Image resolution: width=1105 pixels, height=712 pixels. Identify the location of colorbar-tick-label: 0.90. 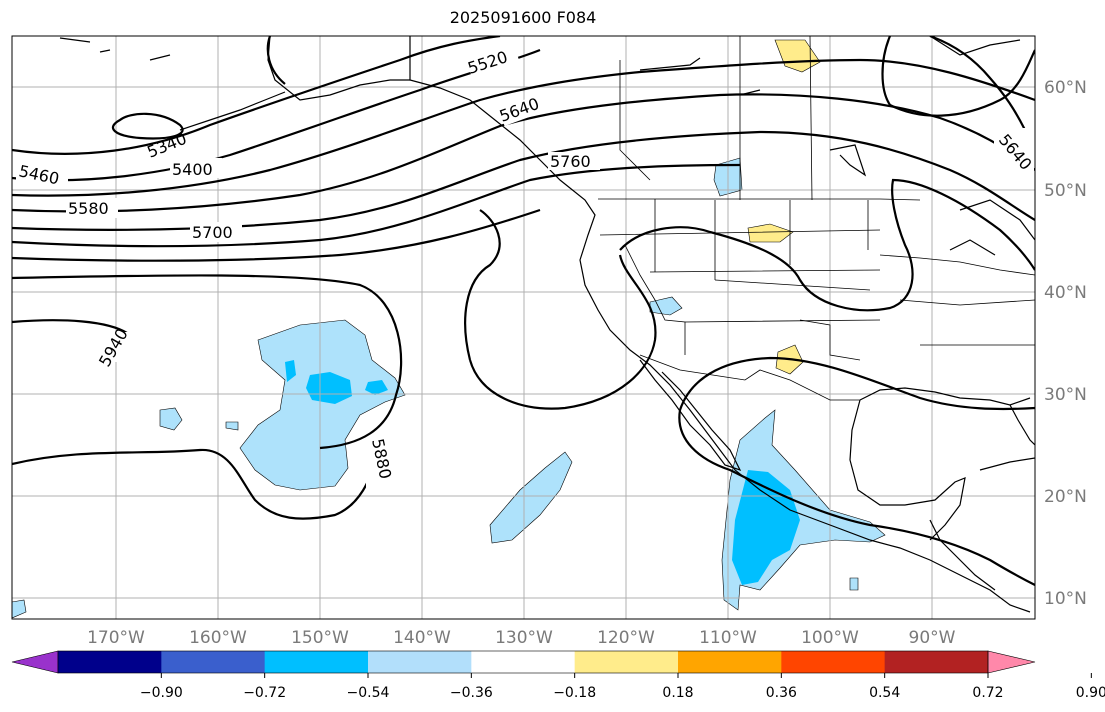
(1090, 693).